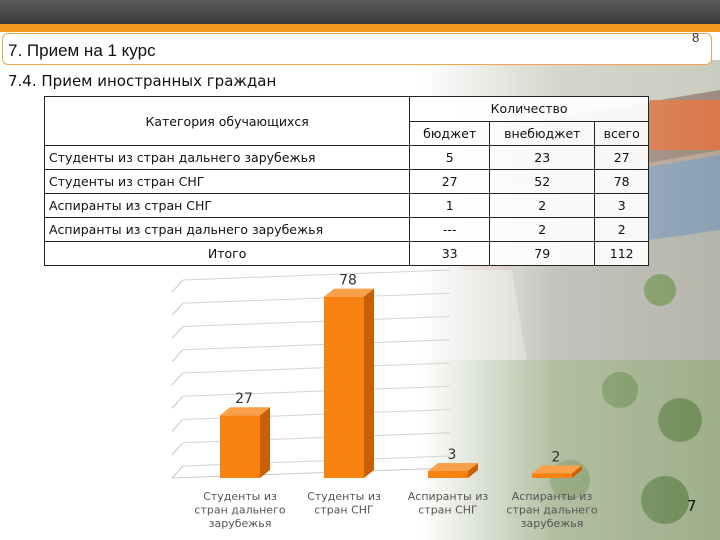 This screenshot has width=720, height=540. Describe the element at coordinates (621, 253) in the screenshot. I see `cell-value: 112` at that location.